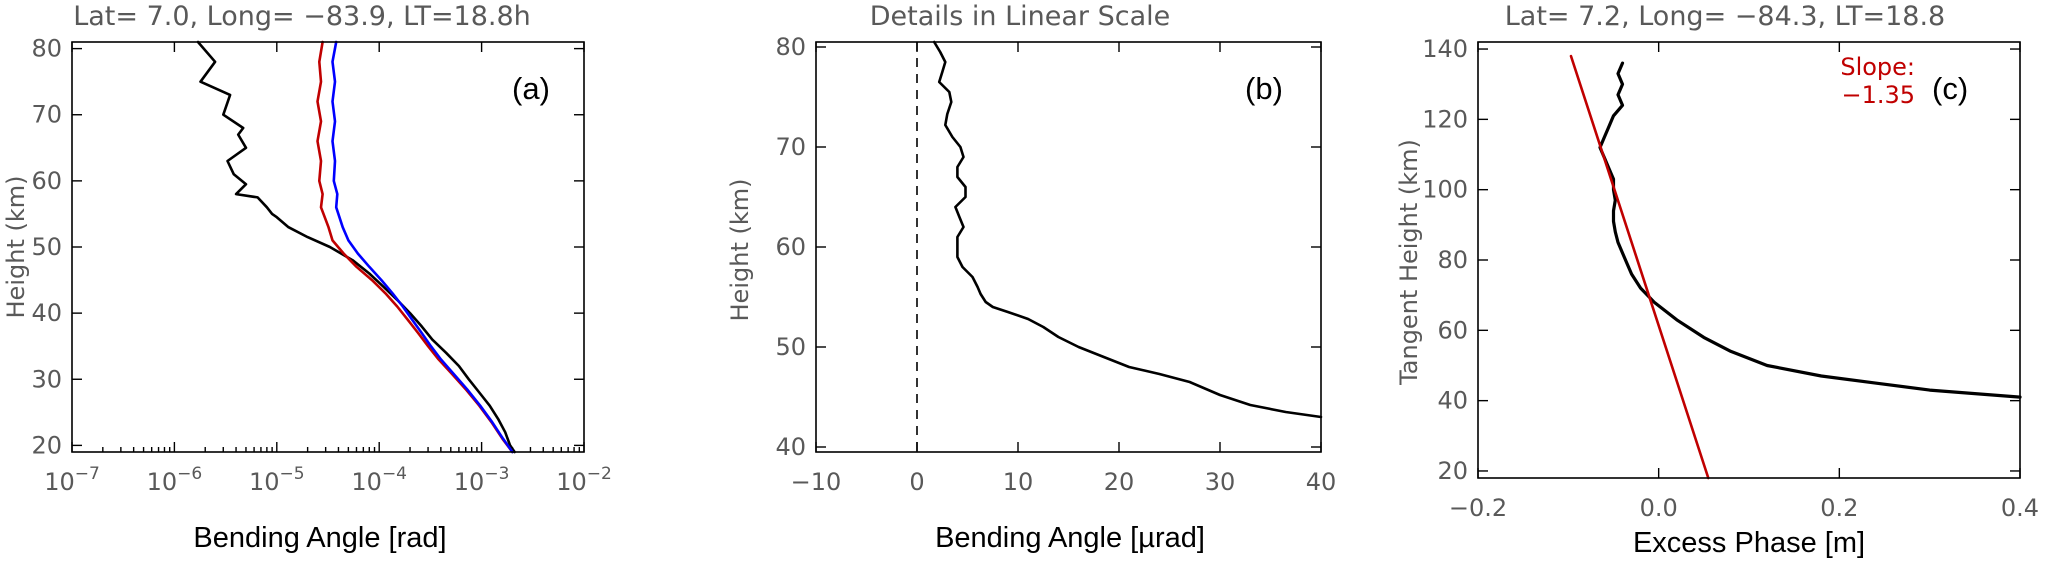 The width and height of the screenshot is (2067, 563). What do you see at coordinates (1878, 95) in the screenshot?
I see `panel-c-slope-value: −1.35` at bounding box center [1878, 95].